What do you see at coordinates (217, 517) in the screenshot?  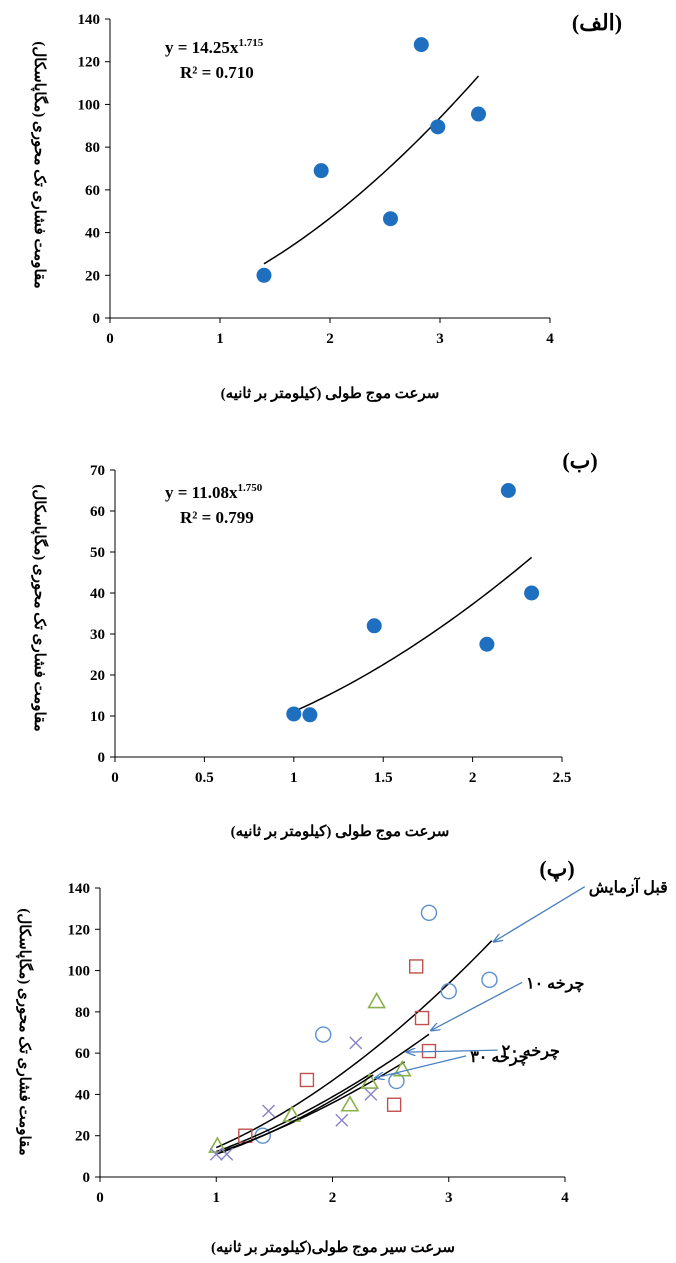 I see `r-squared: R² = 0.799` at bounding box center [217, 517].